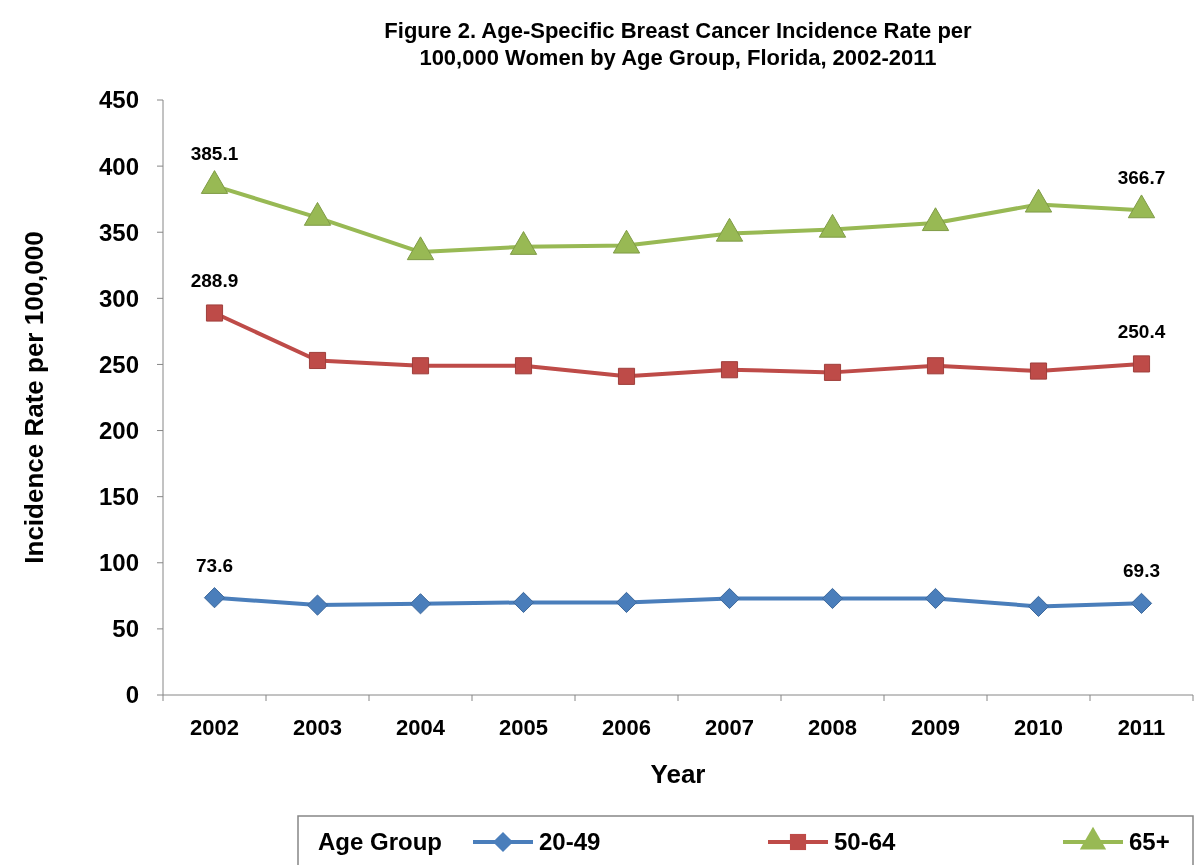 The width and height of the screenshot is (1200, 865). Describe the element at coordinates (678, 44) in the screenshot. I see `chart-title: Figure 2. Age-Specific Breast Cancer Incidence Rate per 100,000 Women by Age Group, Florida, 2002-2011` at that location.